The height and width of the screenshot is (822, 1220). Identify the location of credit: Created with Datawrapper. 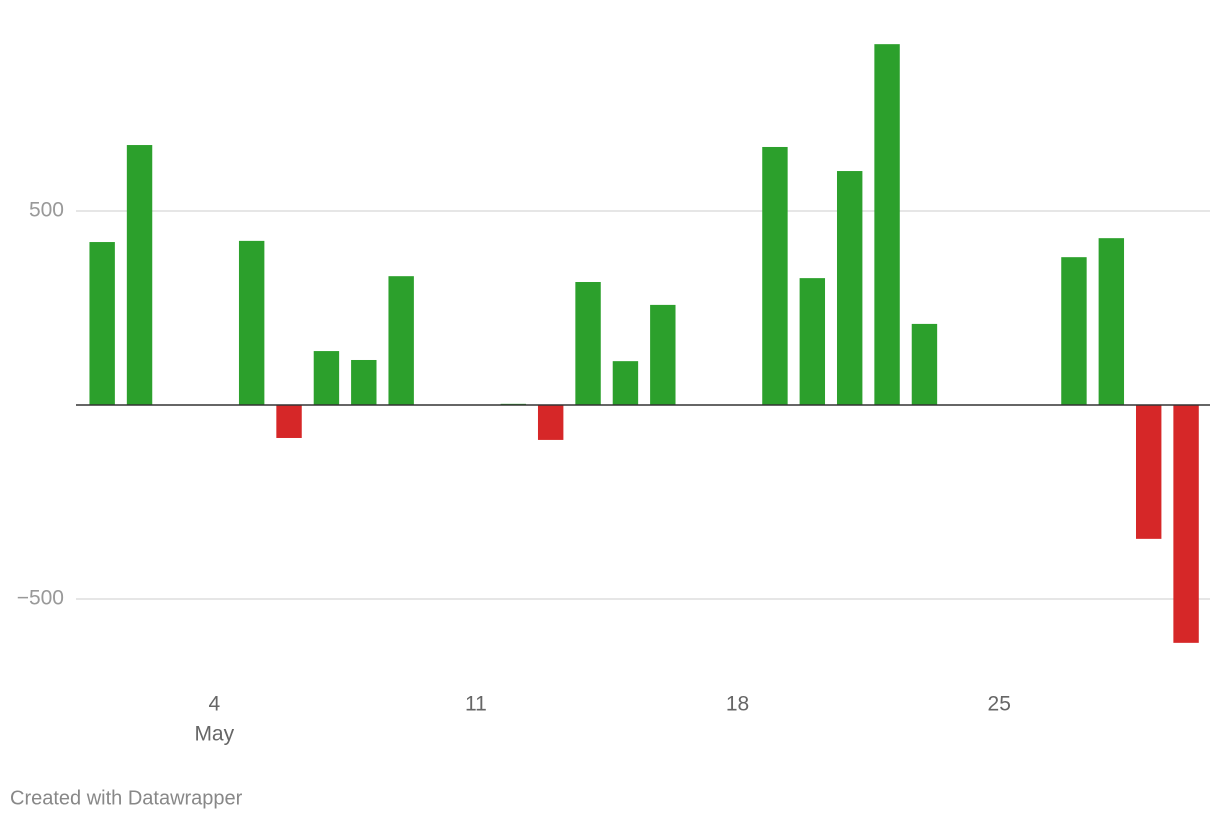
(126, 798).